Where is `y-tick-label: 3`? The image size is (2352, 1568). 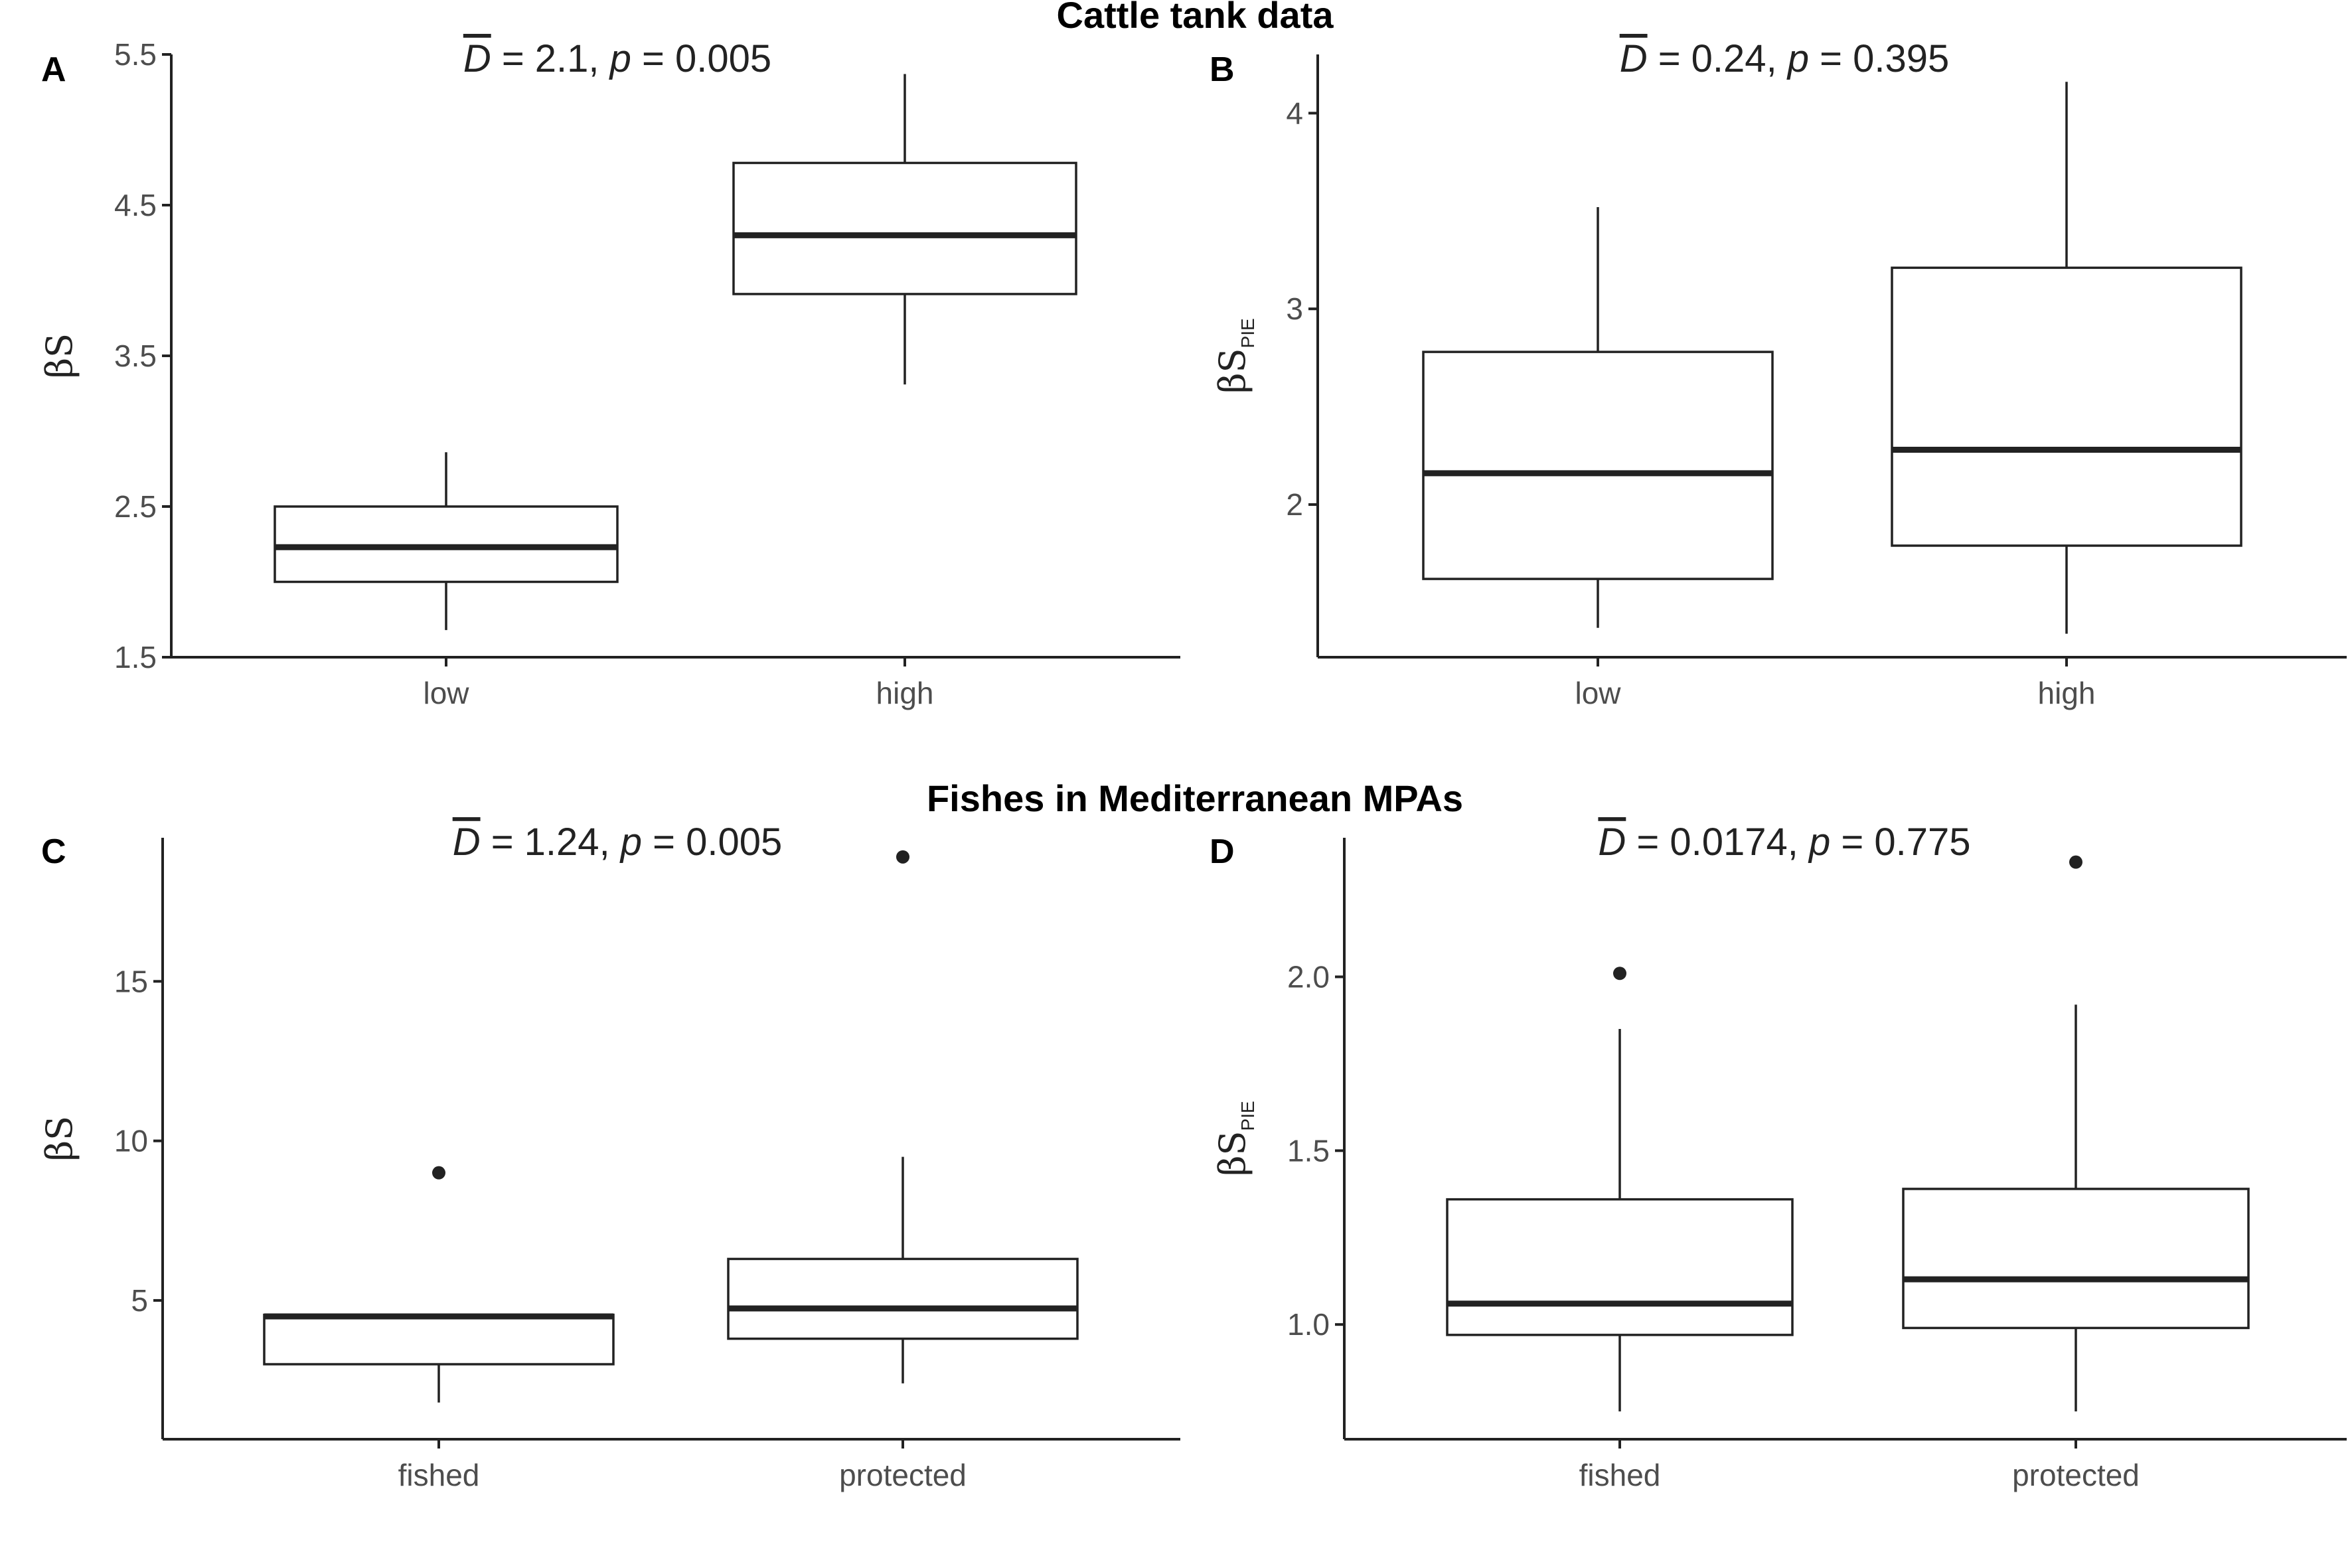 y-tick-label: 3 is located at coordinates (1295, 309).